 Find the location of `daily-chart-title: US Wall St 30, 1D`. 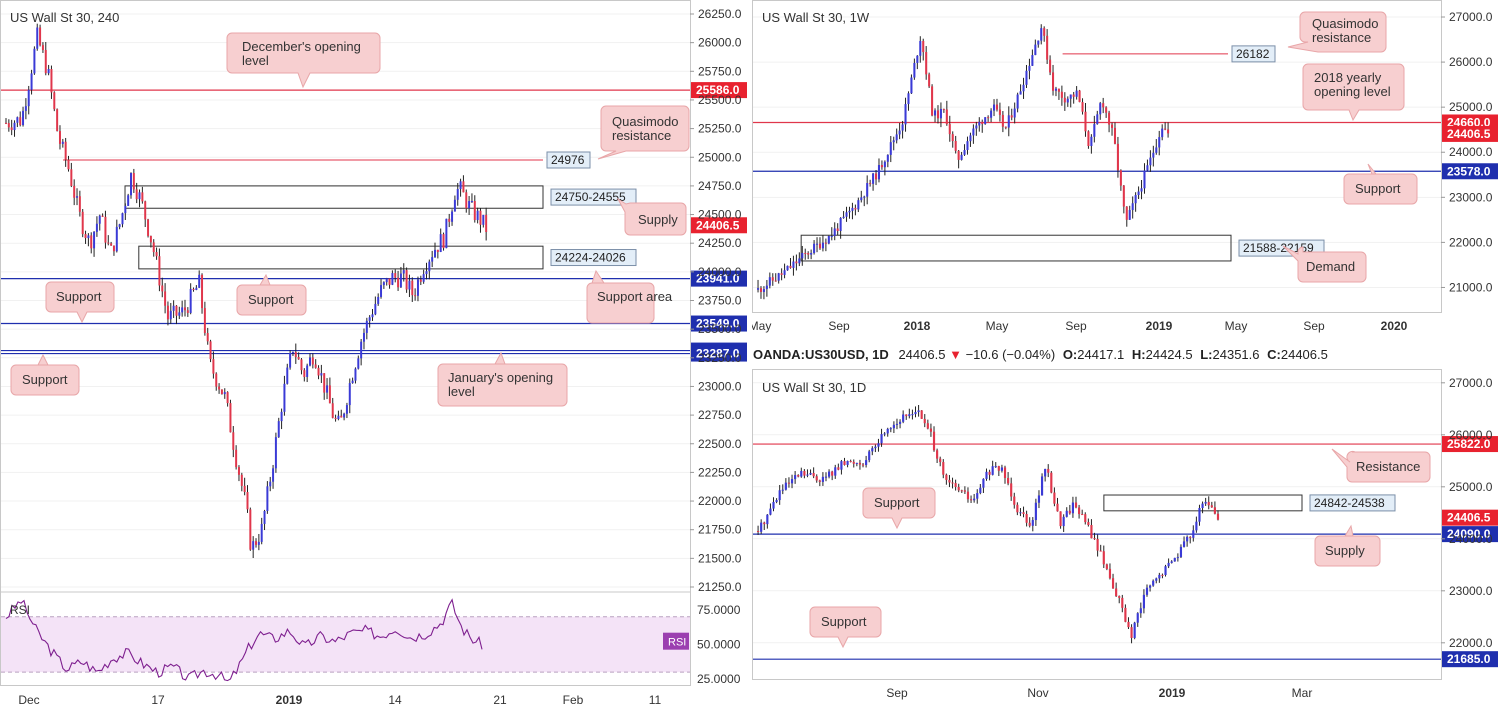

daily-chart-title: US Wall St 30, 1D is located at coordinates (814, 387).